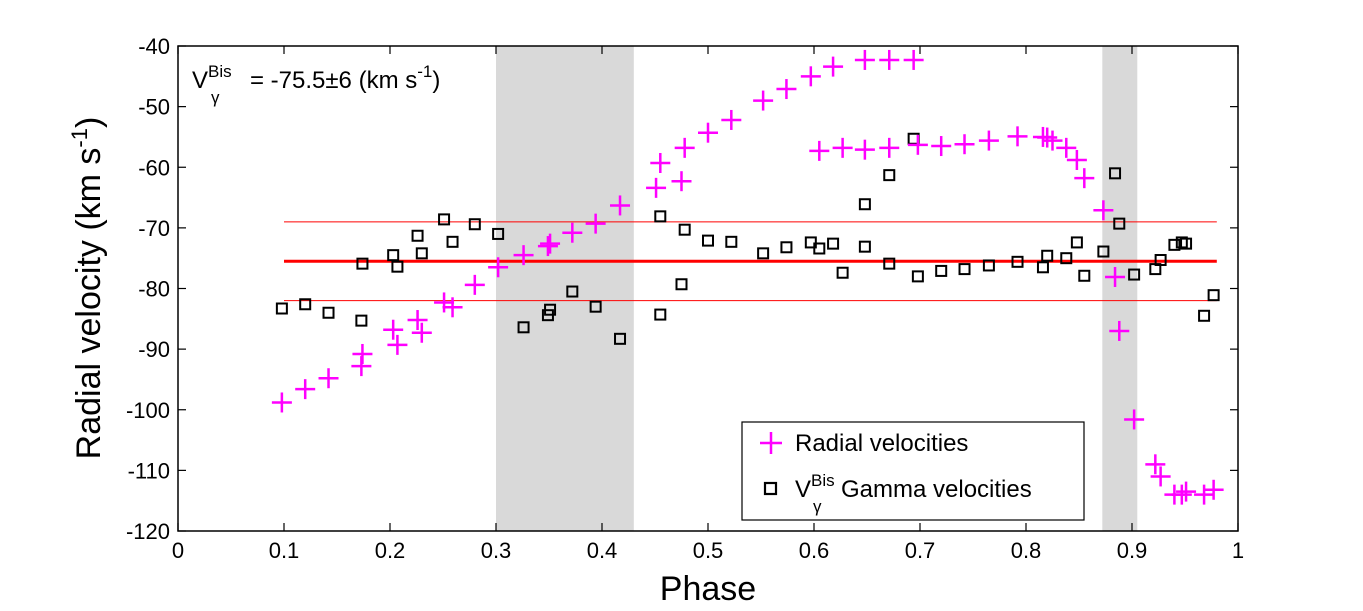  What do you see at coordinates (148, 410) in the screenshot?
I see `y-tick-label-2: -100` at bounding box center [148, 410].